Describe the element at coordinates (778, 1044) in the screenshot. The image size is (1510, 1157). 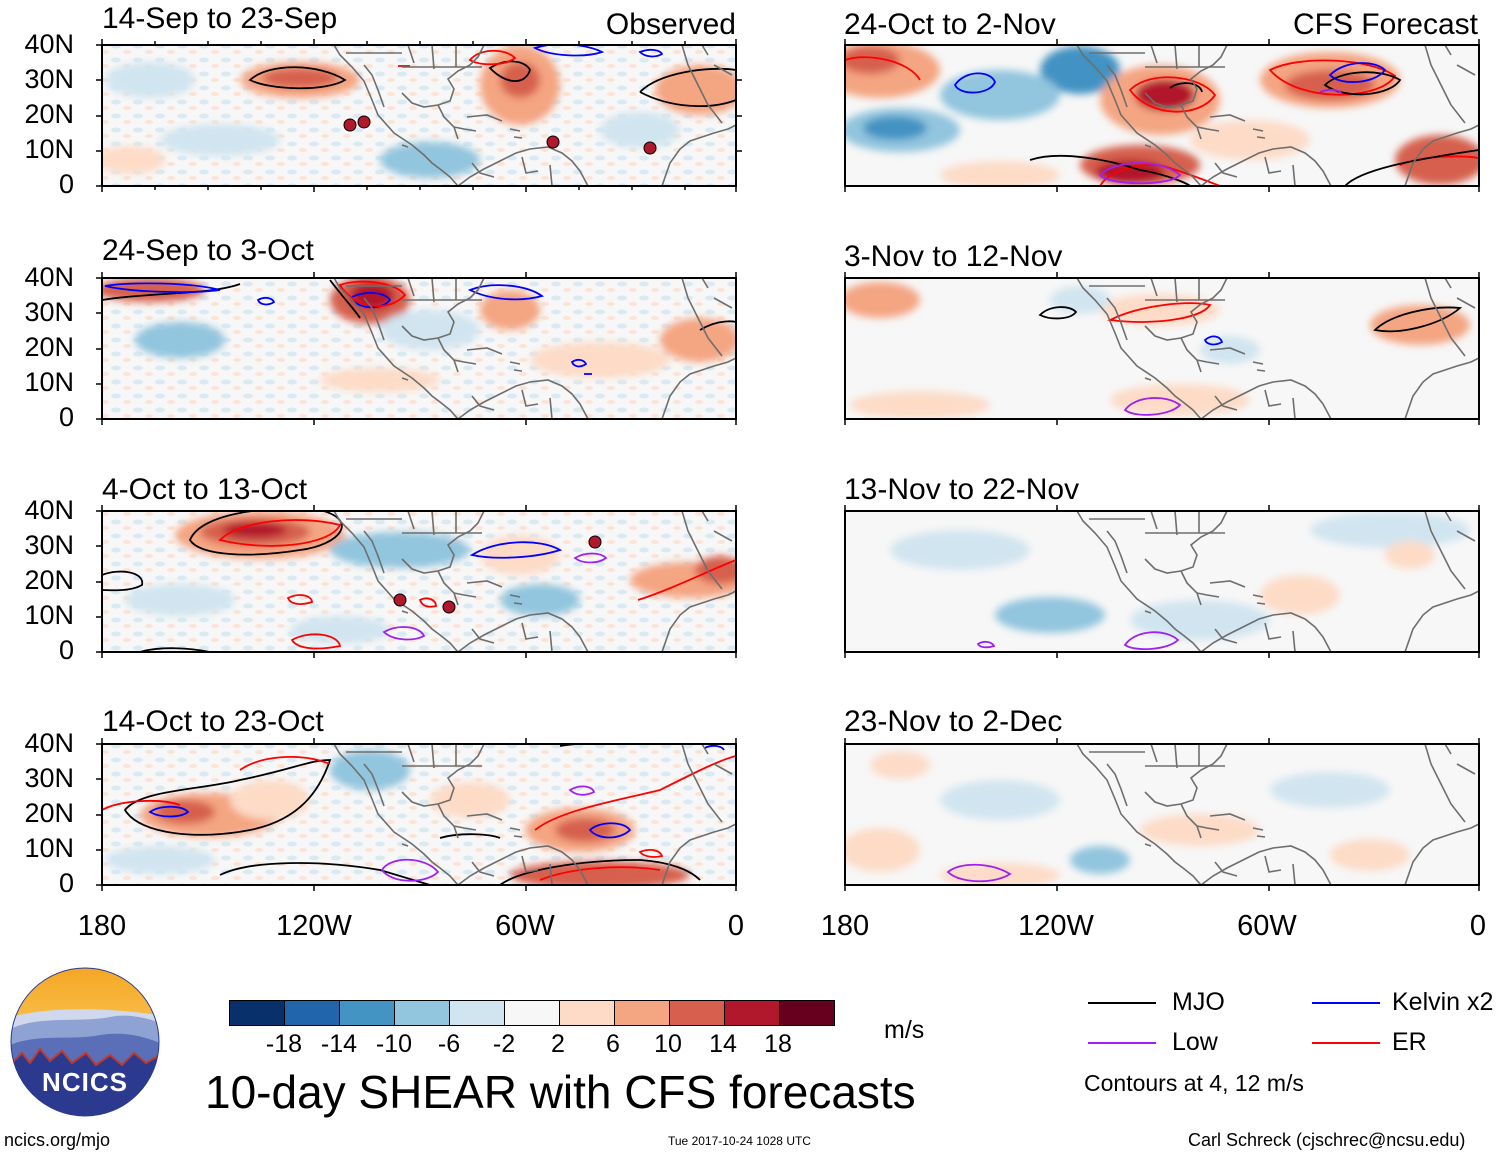
I see `colorbar-label: 18` at that location.